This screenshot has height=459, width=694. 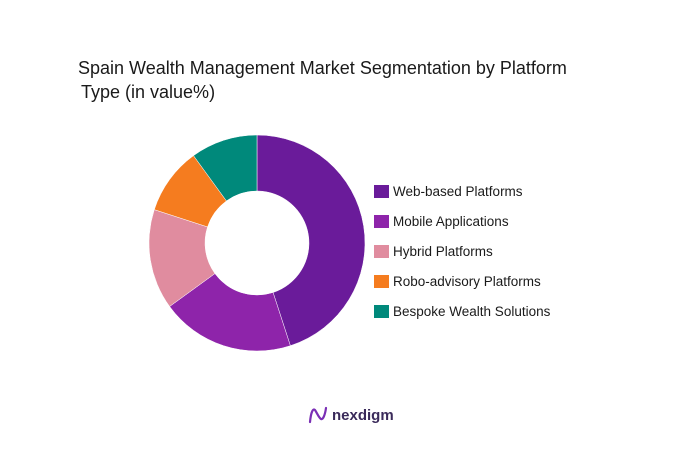 I want to click on legend-item: Mobile Applications, so click(x=462, y=221).